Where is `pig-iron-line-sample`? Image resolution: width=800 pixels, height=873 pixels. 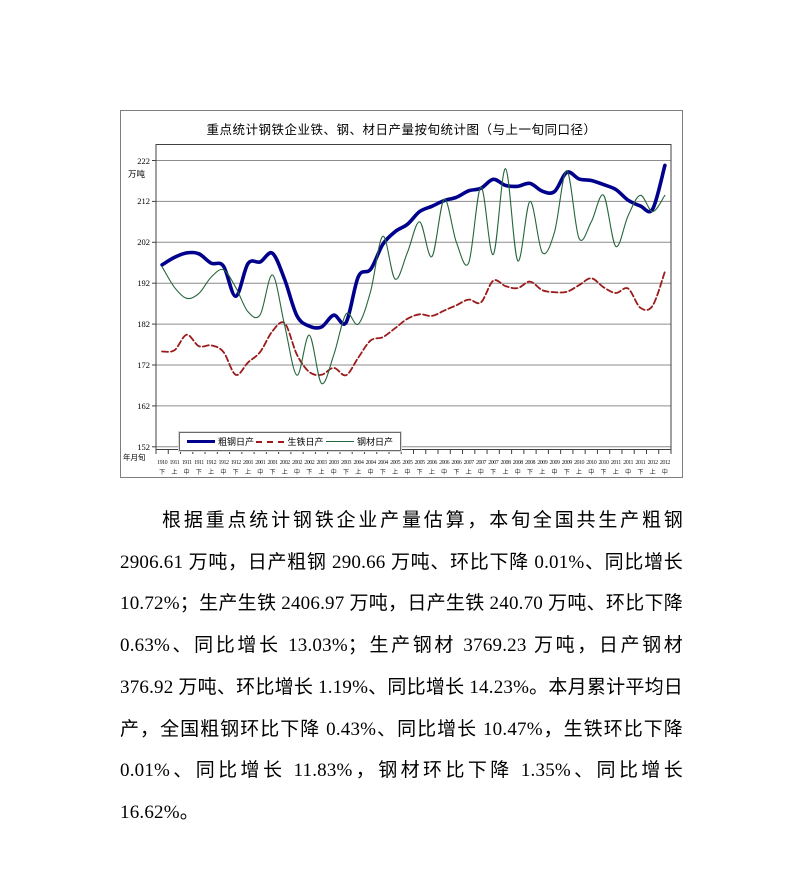 pig-iron-line-sample is located at coordinates (270, 441).